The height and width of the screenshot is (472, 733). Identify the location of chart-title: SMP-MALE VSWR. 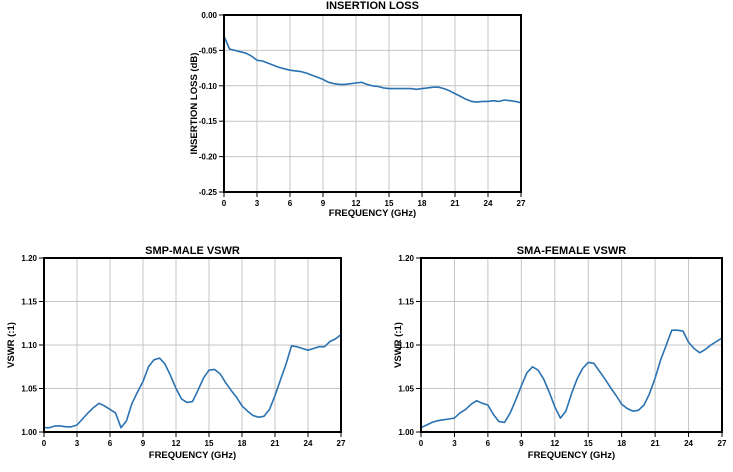
(192, 251).